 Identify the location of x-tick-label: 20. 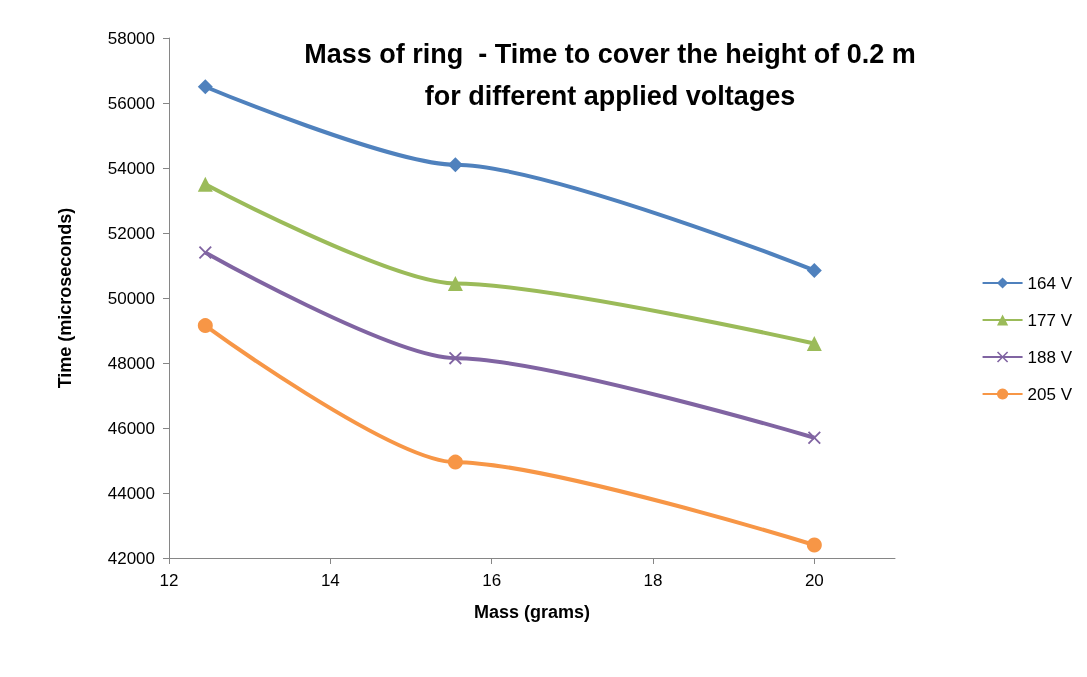
(814, 580).